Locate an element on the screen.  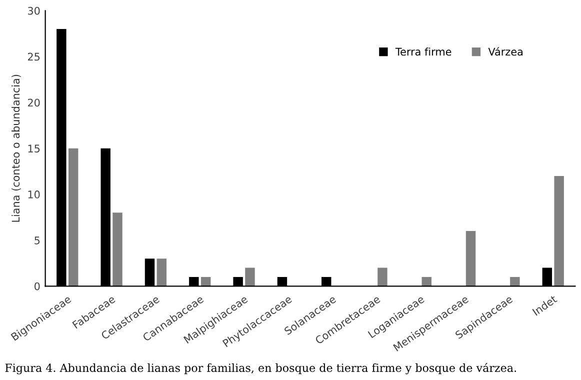
y-tick-label: 25 is located at coordinates (34, 56).